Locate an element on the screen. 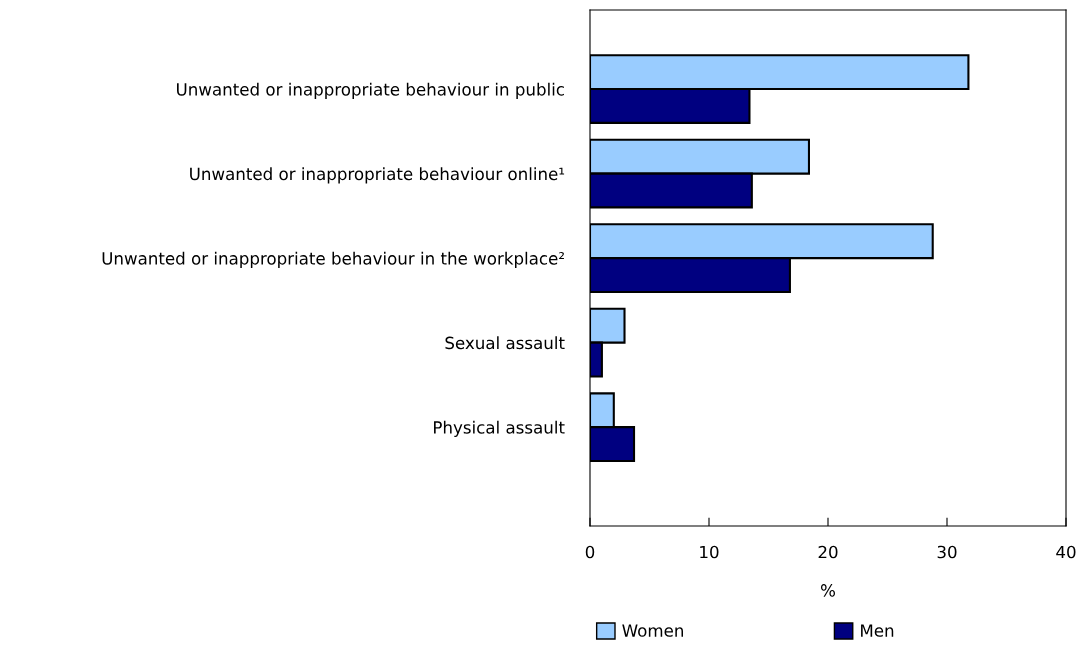  y-tick-label: Physical assault is located at coordinates (499, 428).